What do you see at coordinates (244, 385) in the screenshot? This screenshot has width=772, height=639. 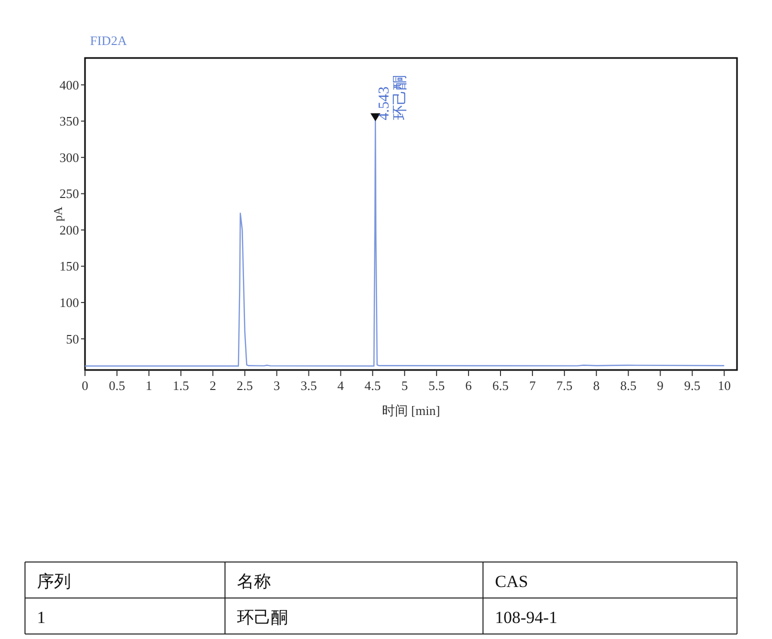 I see `x-tick-label: 2.5` at bounding box center [244, 385].